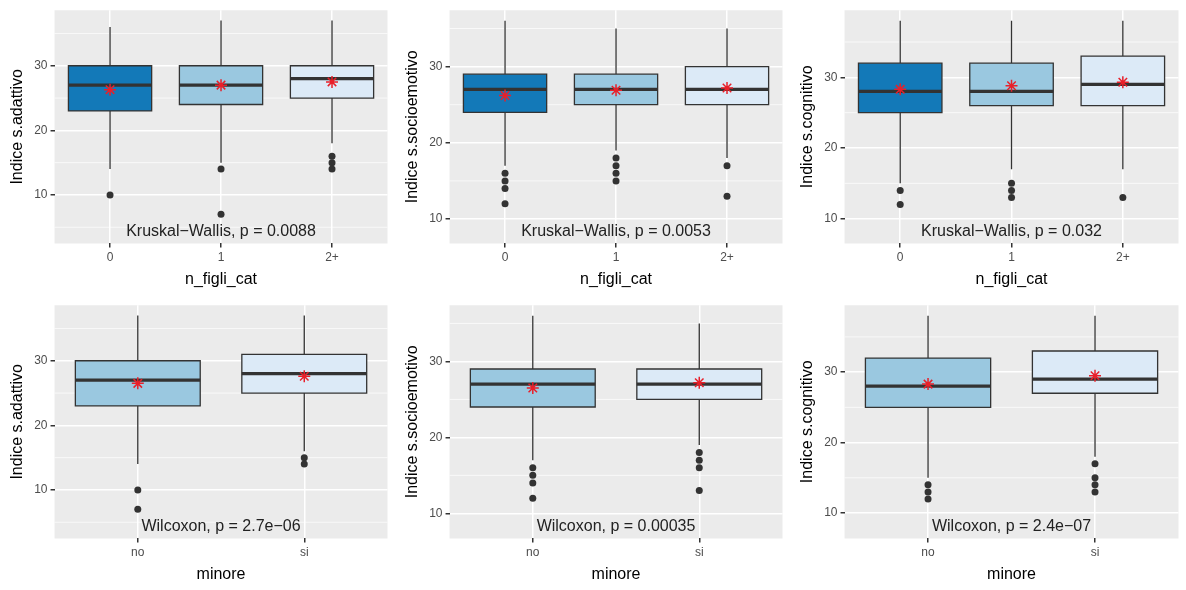  I want to click on annotation: Kruskal−Wallis, p = 0.0088, so click(221, 230).